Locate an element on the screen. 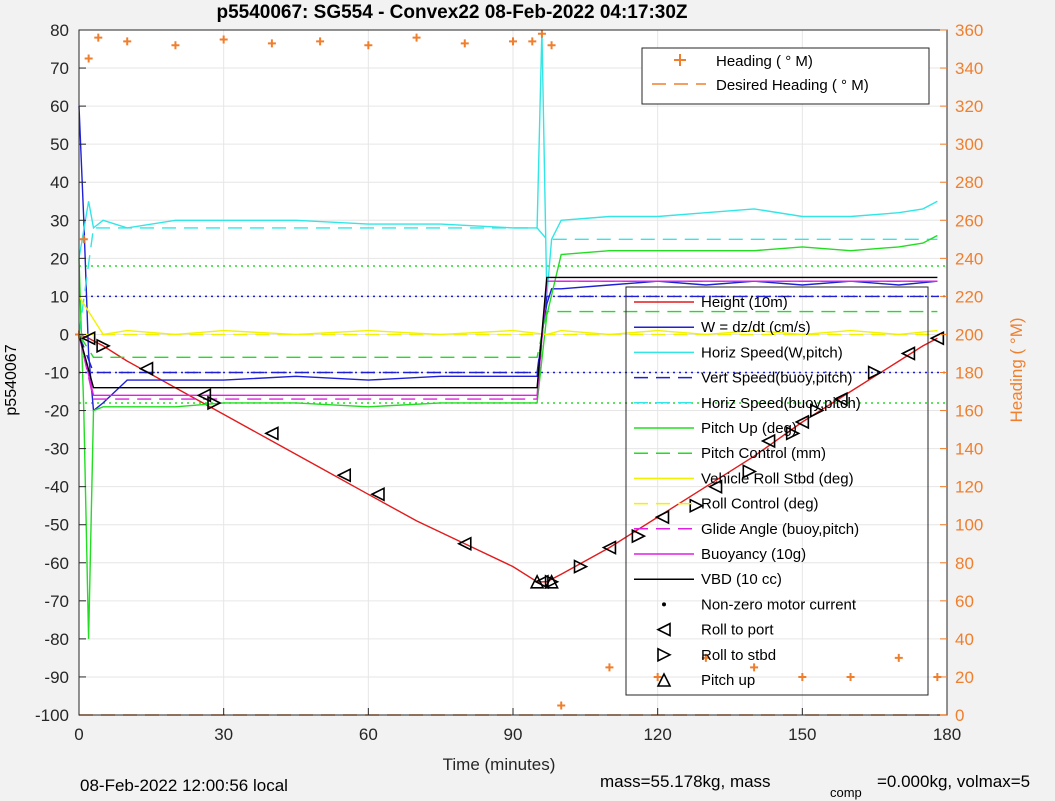 The image size is (1055, 801). series-buoyancy-10g is located at coordinates (508, 338).